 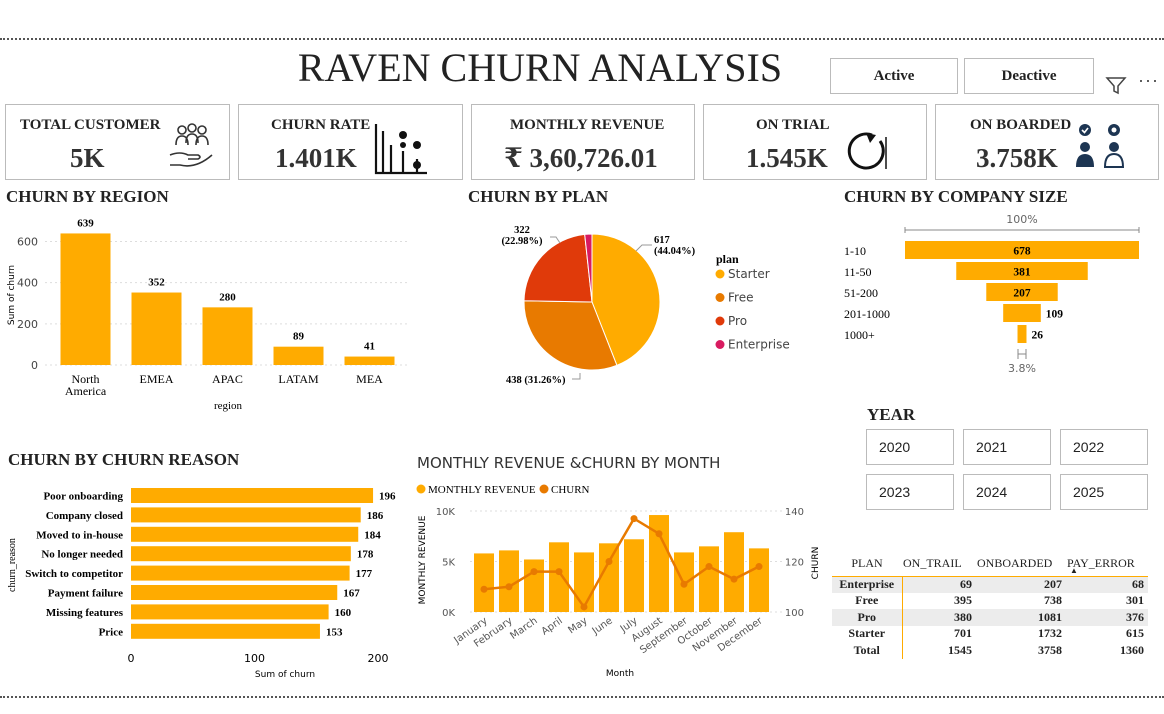 What do you see at coordinates (387, 497) in the screenshot?
I see `data-label: 196` at bounding box center [387, 497].